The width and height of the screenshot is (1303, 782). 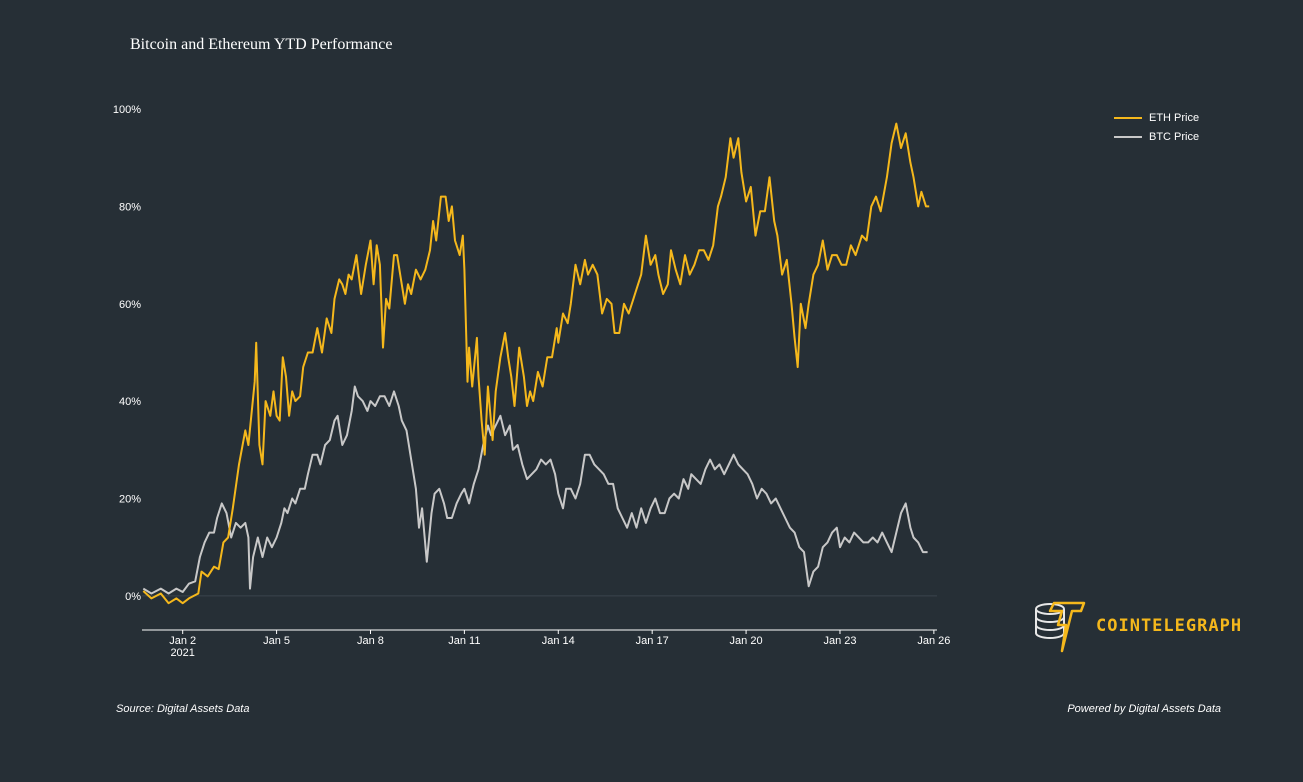 What do you see at coordinates (746, 641) in the screenshot?
I see `x-tick-label: Jan 20` at bounding box center [746, 641].